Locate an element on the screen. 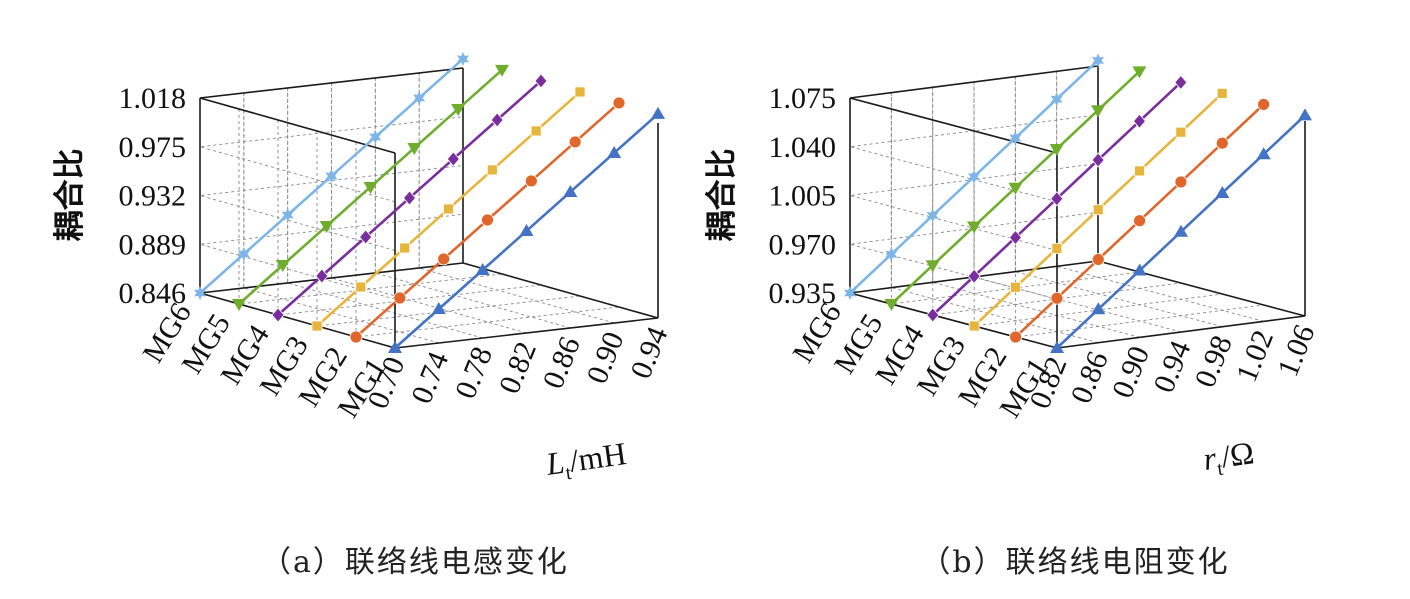 The height and width of the screenshot is (599, 1410). panel-caption: （a）联络线电感变化 is located at coordinates (415, 562).